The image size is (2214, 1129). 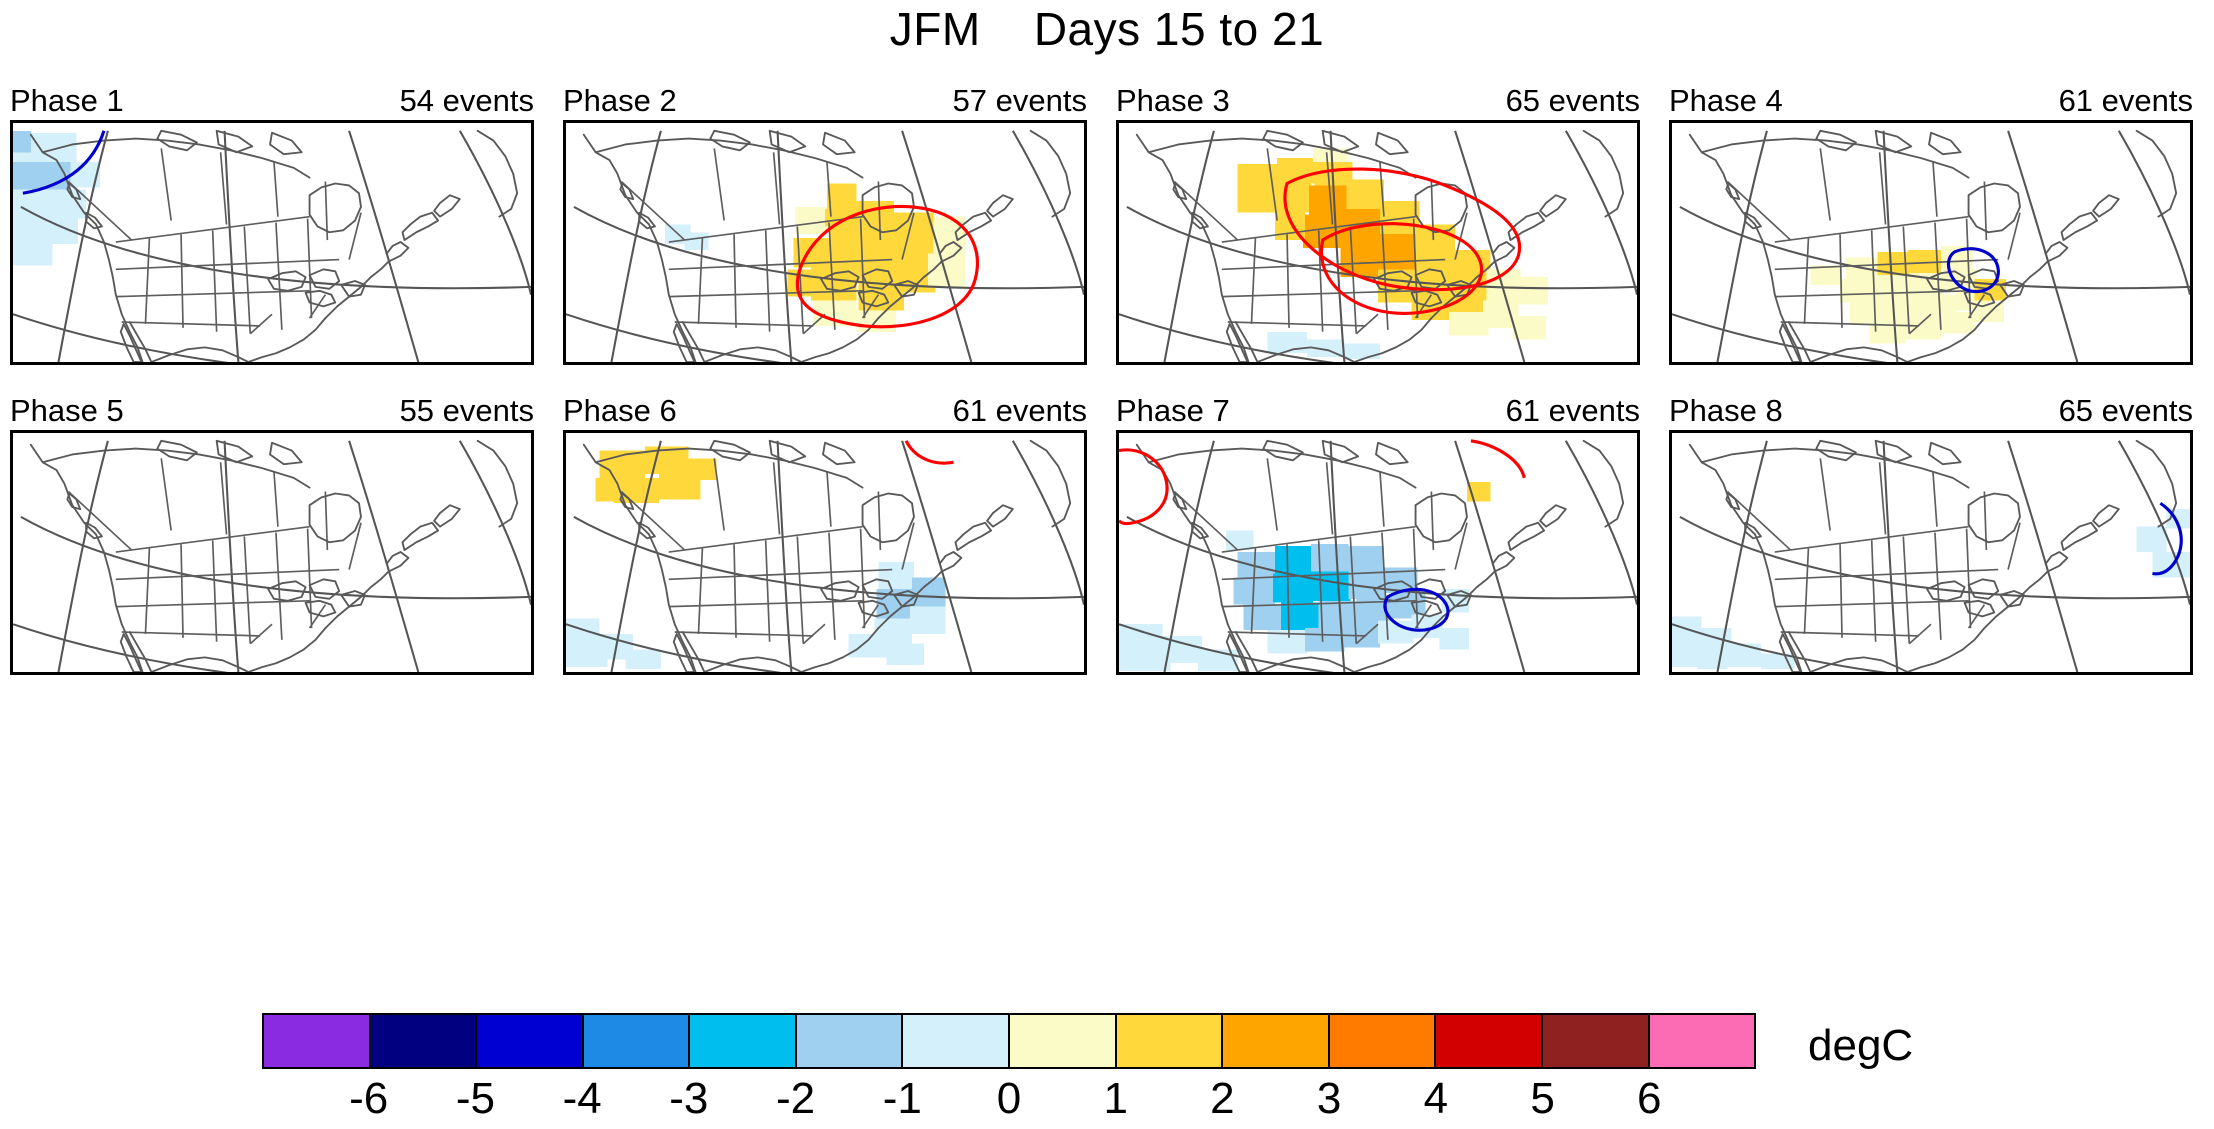 What do you see at coordinates (466, 100) in the screenshot?
I see `panel-events-label: 54 events` at bounding box center [466, 100].